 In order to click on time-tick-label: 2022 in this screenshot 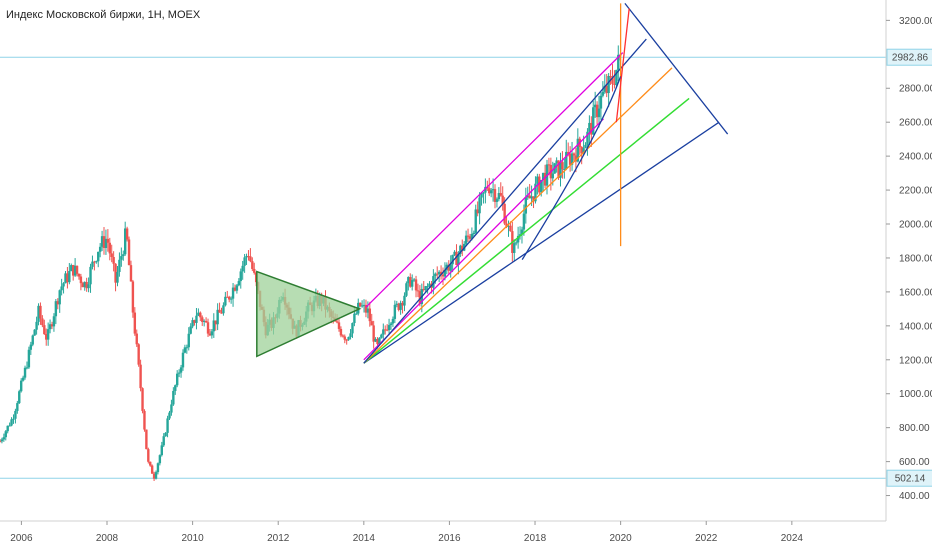, I will do `click(706, 538)`.